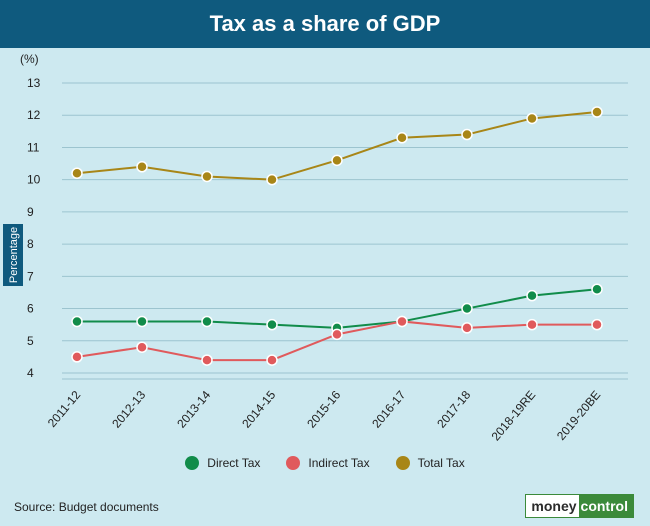  Describe the element at coordinates (597, 112) in the screenshot. I see `data-point-total-tax-2019-20BE` at that location.